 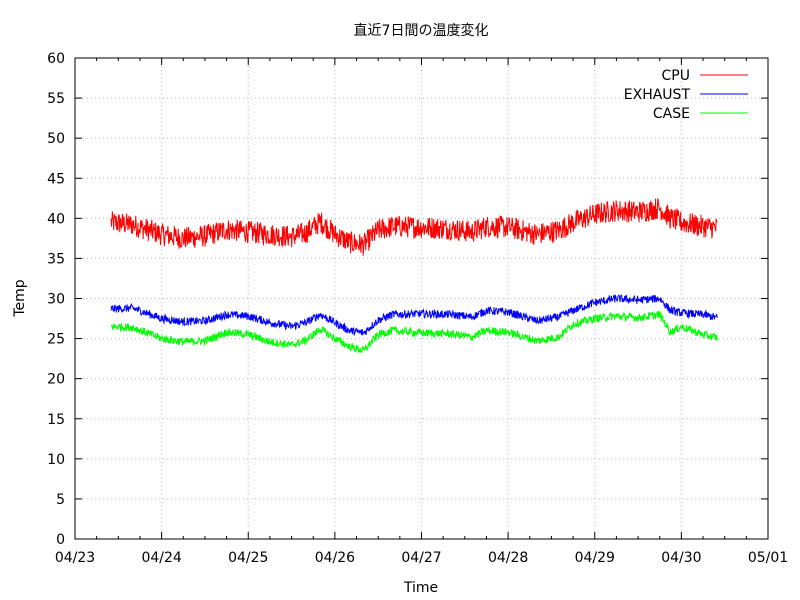 I want to click on x-tick-label: 05/01, so click(x=768, y=558).